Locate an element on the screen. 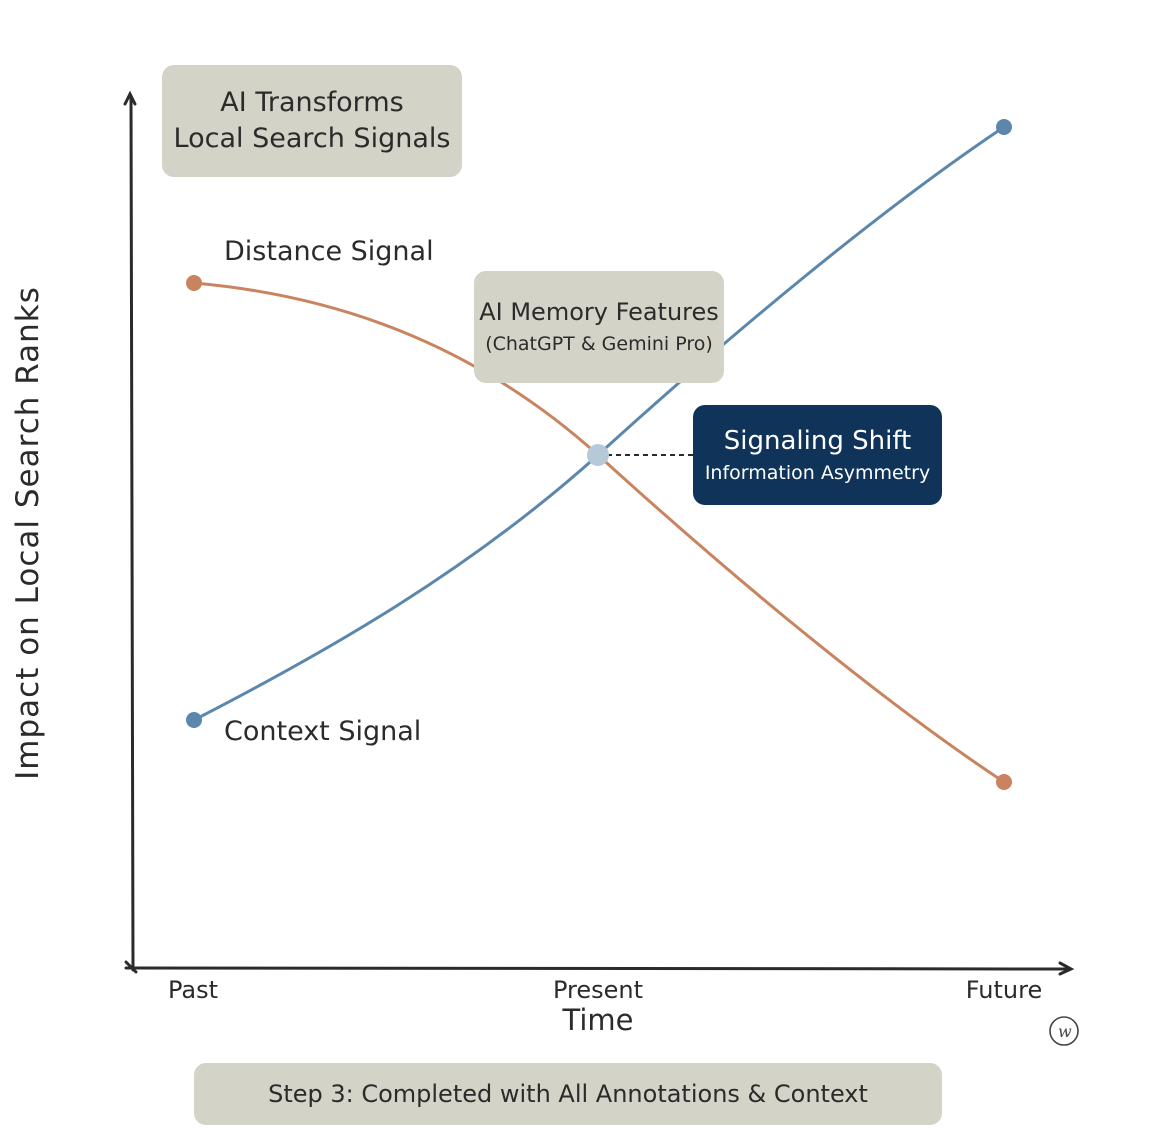 The image size is (1150, 1146). signature-text: w is located at coordinates (1065, 1031).